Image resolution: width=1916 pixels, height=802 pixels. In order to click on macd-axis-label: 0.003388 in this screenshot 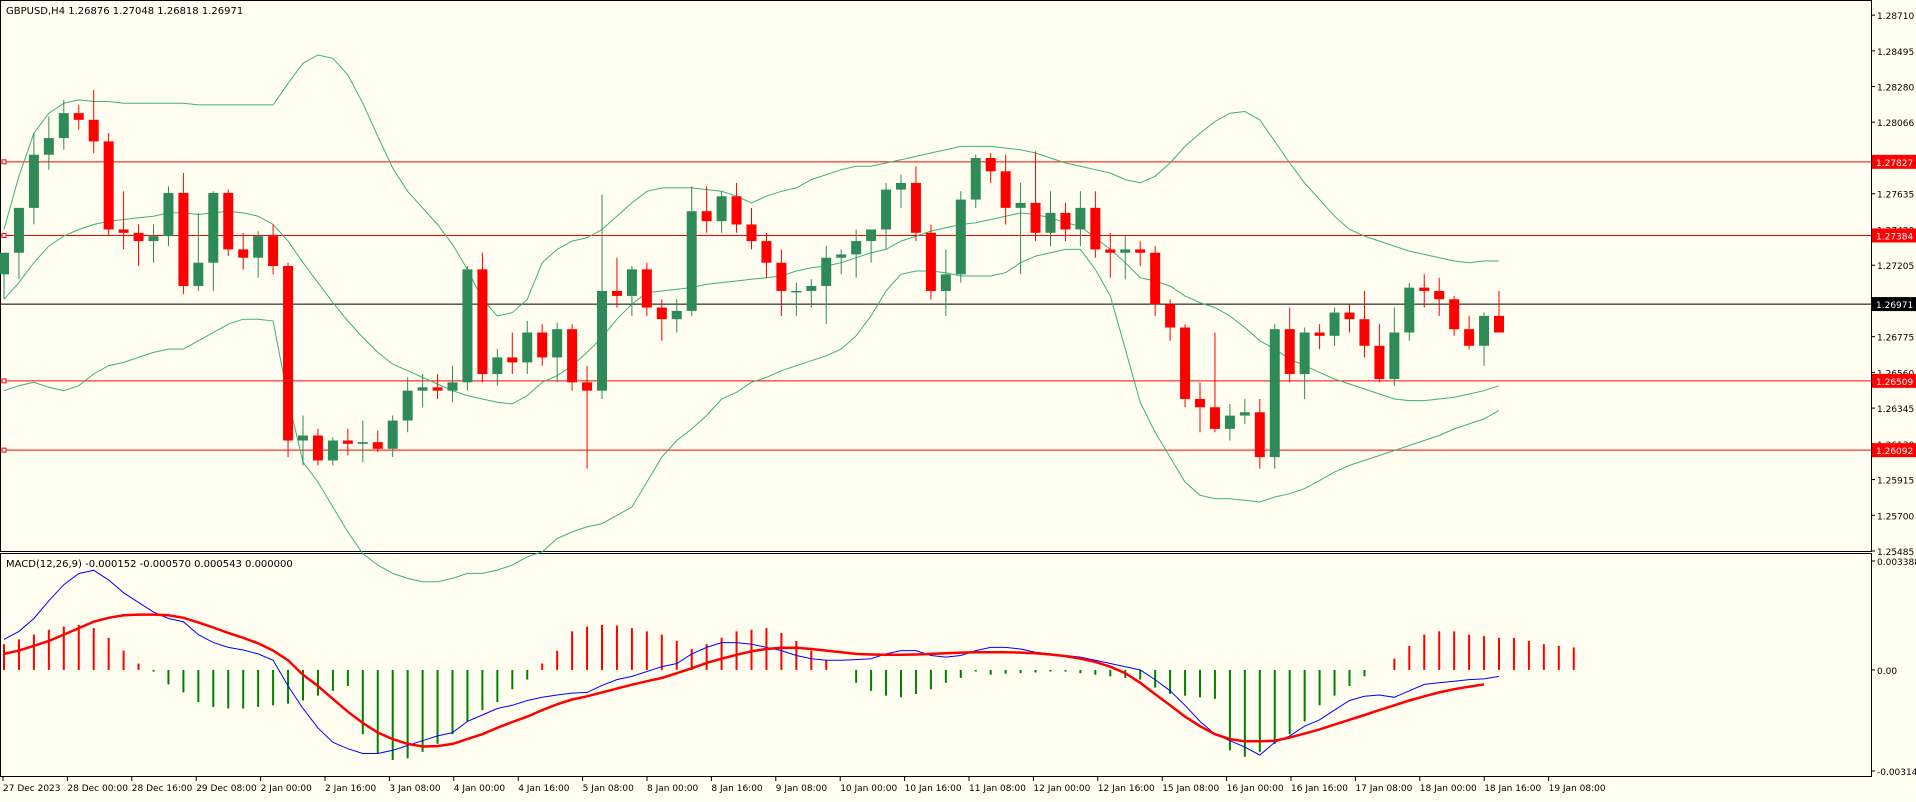, I will do `click(1896, 563)`.